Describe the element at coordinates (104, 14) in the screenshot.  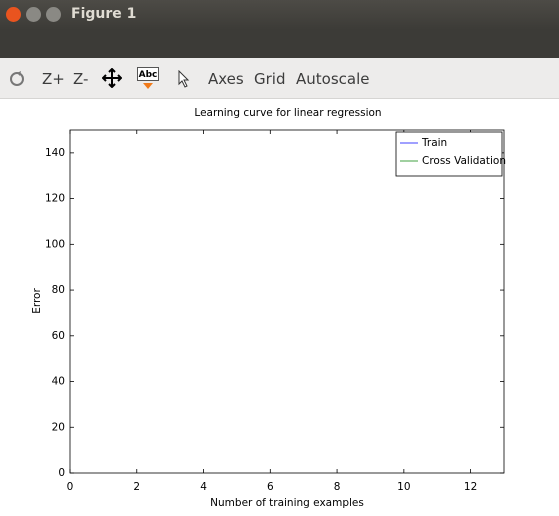
I see `window-title: Figure 1` at that location.